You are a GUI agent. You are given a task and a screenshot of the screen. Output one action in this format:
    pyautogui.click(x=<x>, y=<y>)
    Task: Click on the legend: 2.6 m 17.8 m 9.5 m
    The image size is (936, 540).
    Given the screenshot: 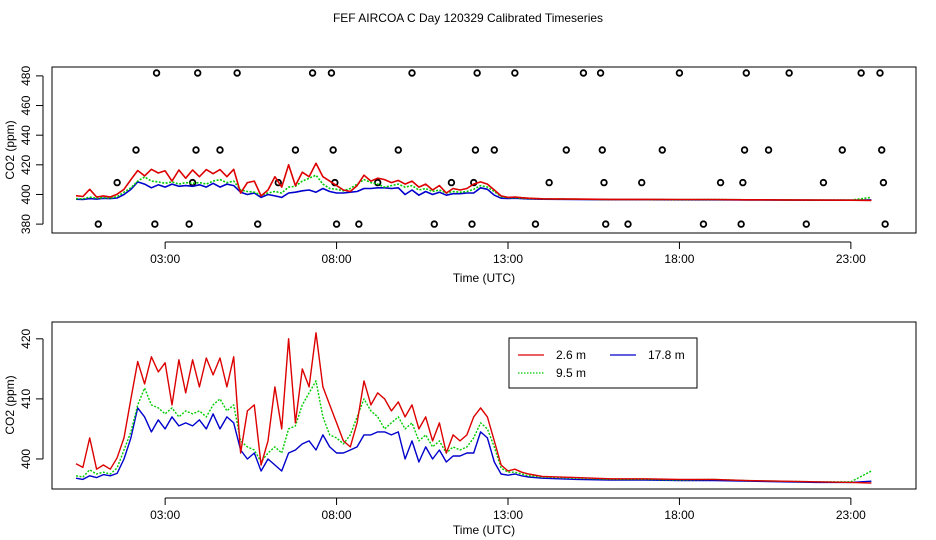 What is the action you would take?
    pyautogui.click(x=603, y=363)
    